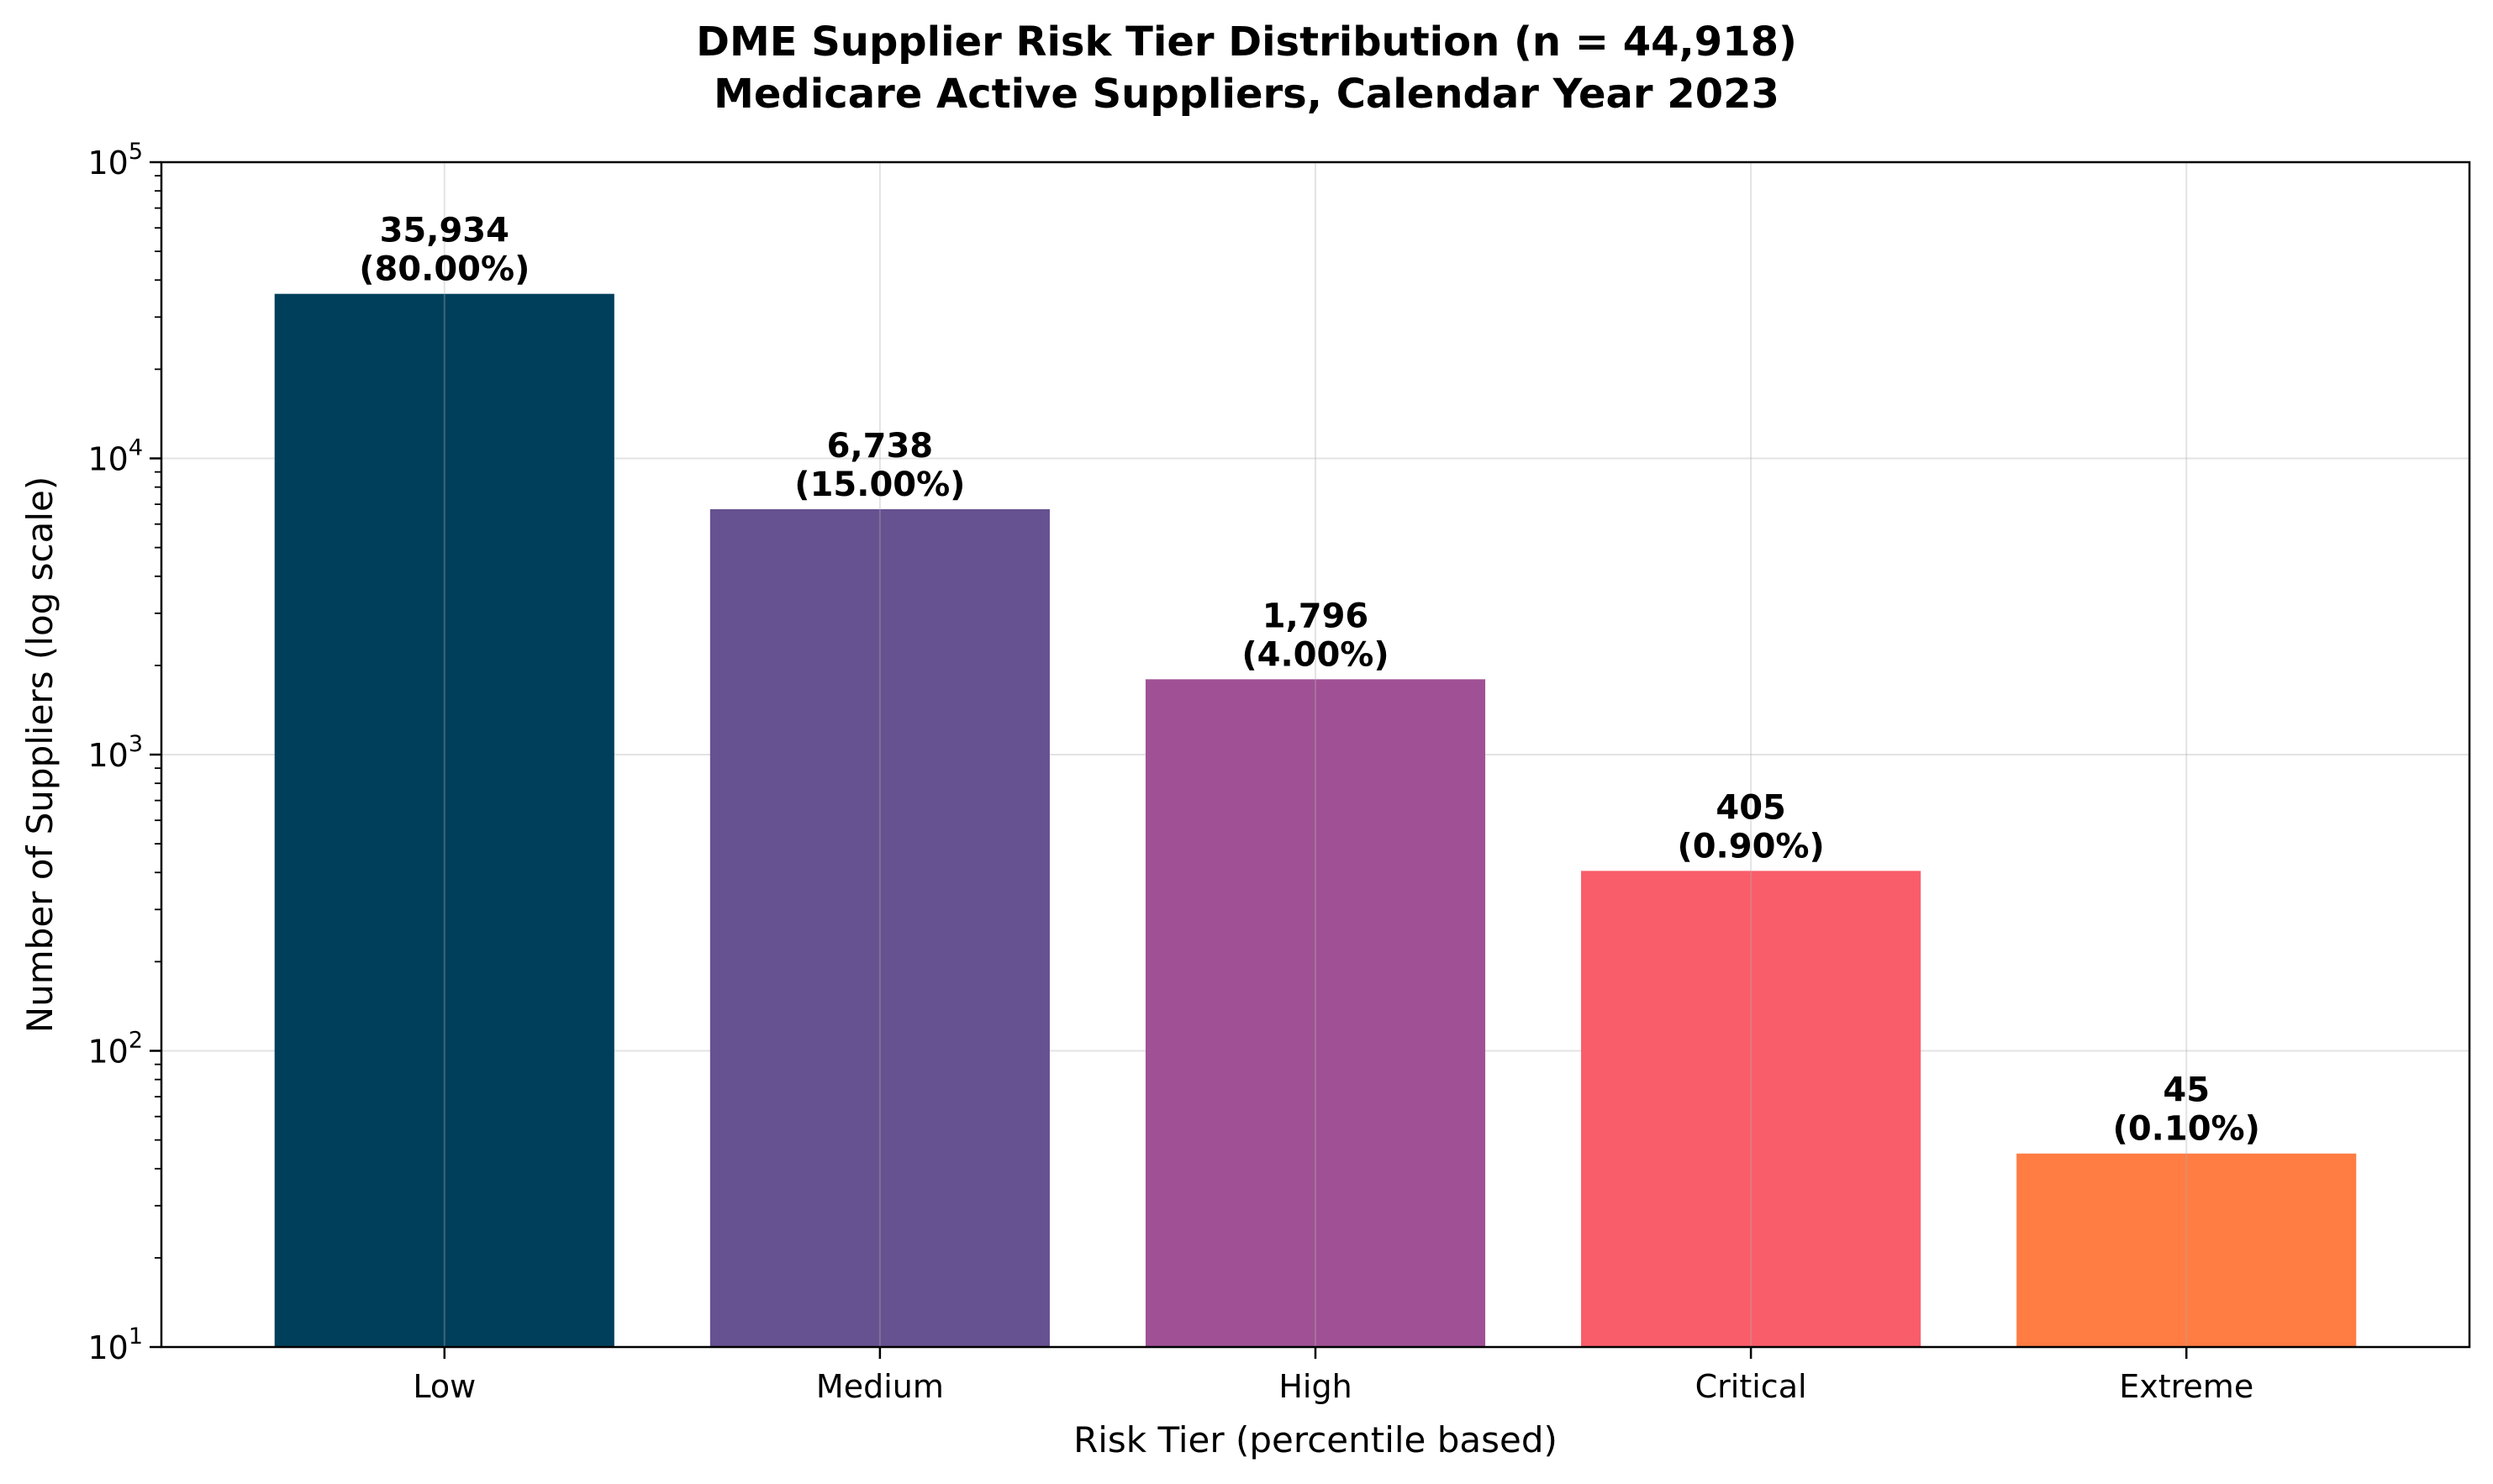 Image resolution: width=2493 pixels, height=1484 pixels. I want to click on x-axis: Low Medium High Critical Extreme, so click(1333, 1376).